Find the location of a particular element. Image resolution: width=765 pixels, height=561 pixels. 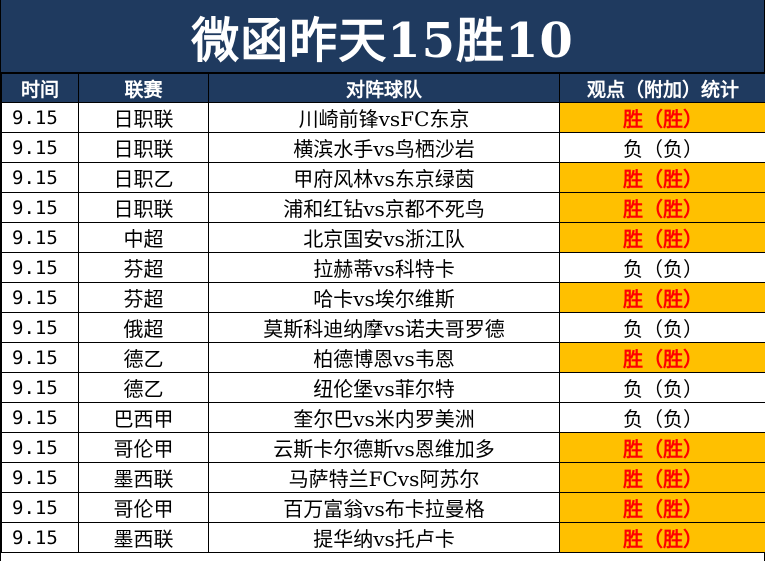

table-row: 9.15 德乙 纽伦堡vs菲尔特 负（负） is located at coordinates (383, 387).